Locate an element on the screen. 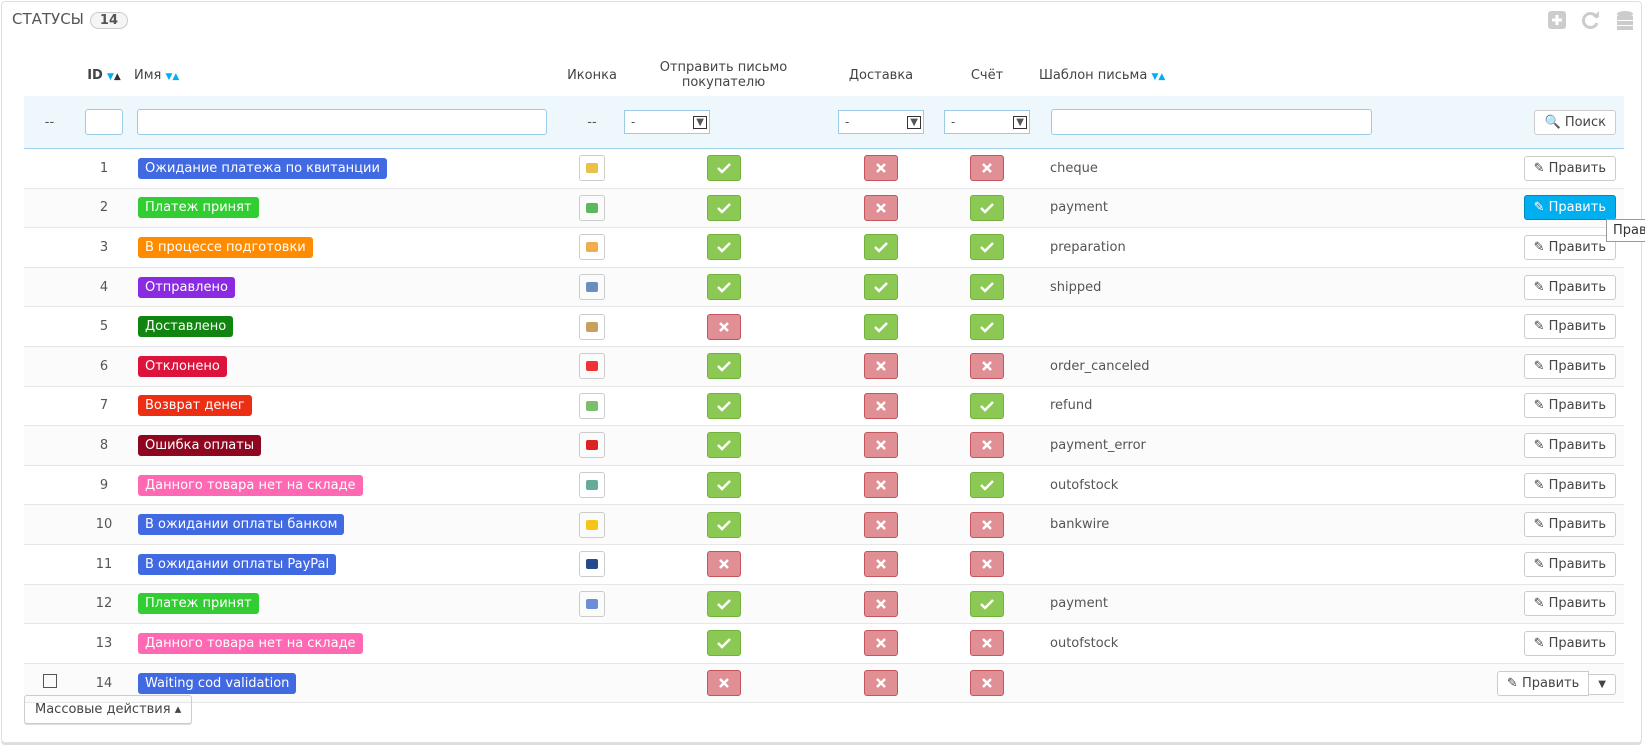  filter-name is located at coordinates (342, 122).